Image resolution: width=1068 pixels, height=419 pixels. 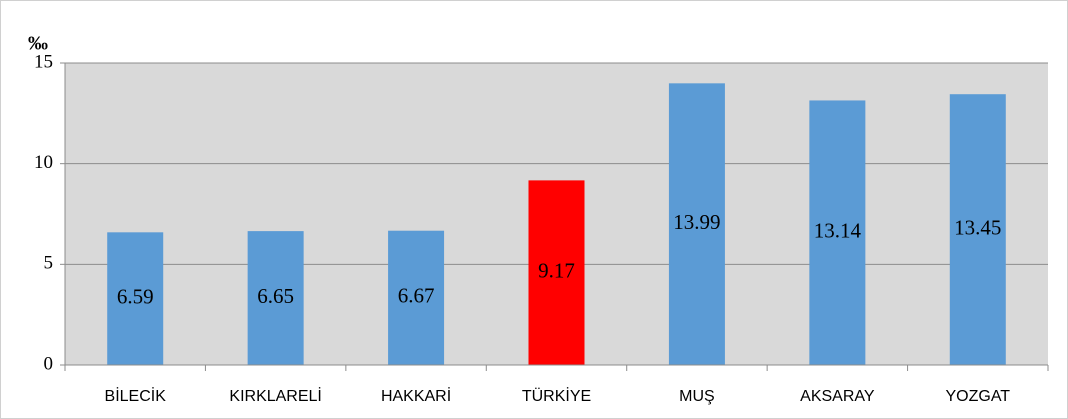 I want to click on x-tick-label: HAKKARİ, so click(x=416, y=395).